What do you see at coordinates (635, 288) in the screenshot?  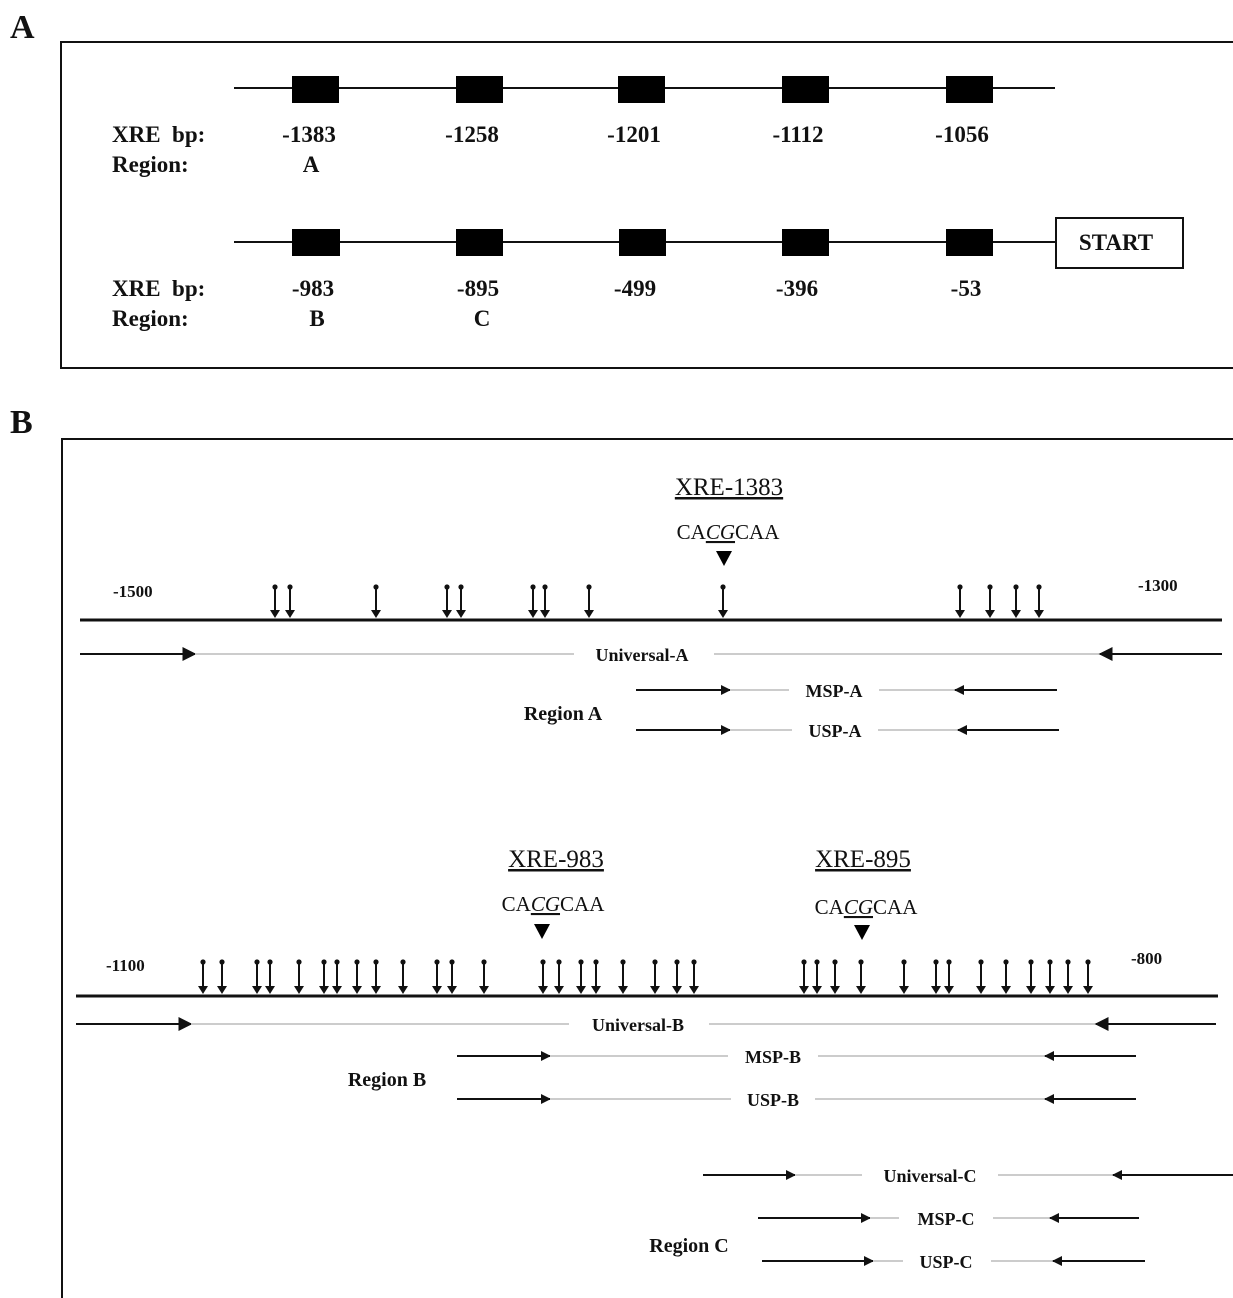 I see `xre-bp-label: -499` at bounding box center [635, 288].